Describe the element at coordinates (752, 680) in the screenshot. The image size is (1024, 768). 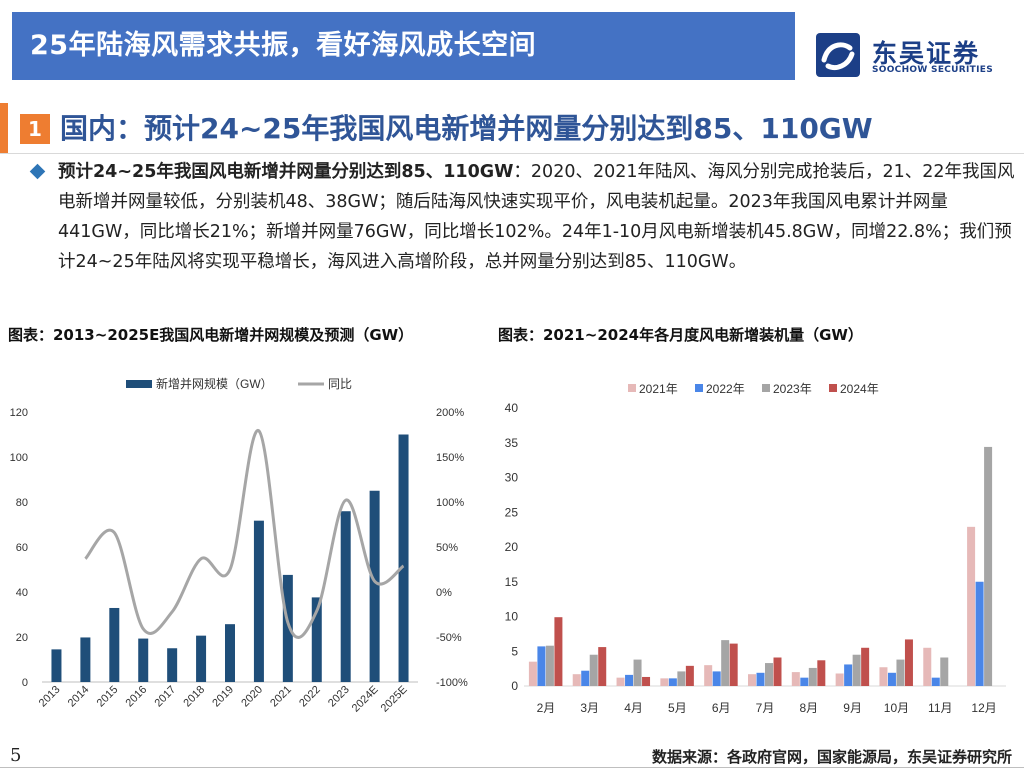
I see `bar-2021年-7月` at that location.